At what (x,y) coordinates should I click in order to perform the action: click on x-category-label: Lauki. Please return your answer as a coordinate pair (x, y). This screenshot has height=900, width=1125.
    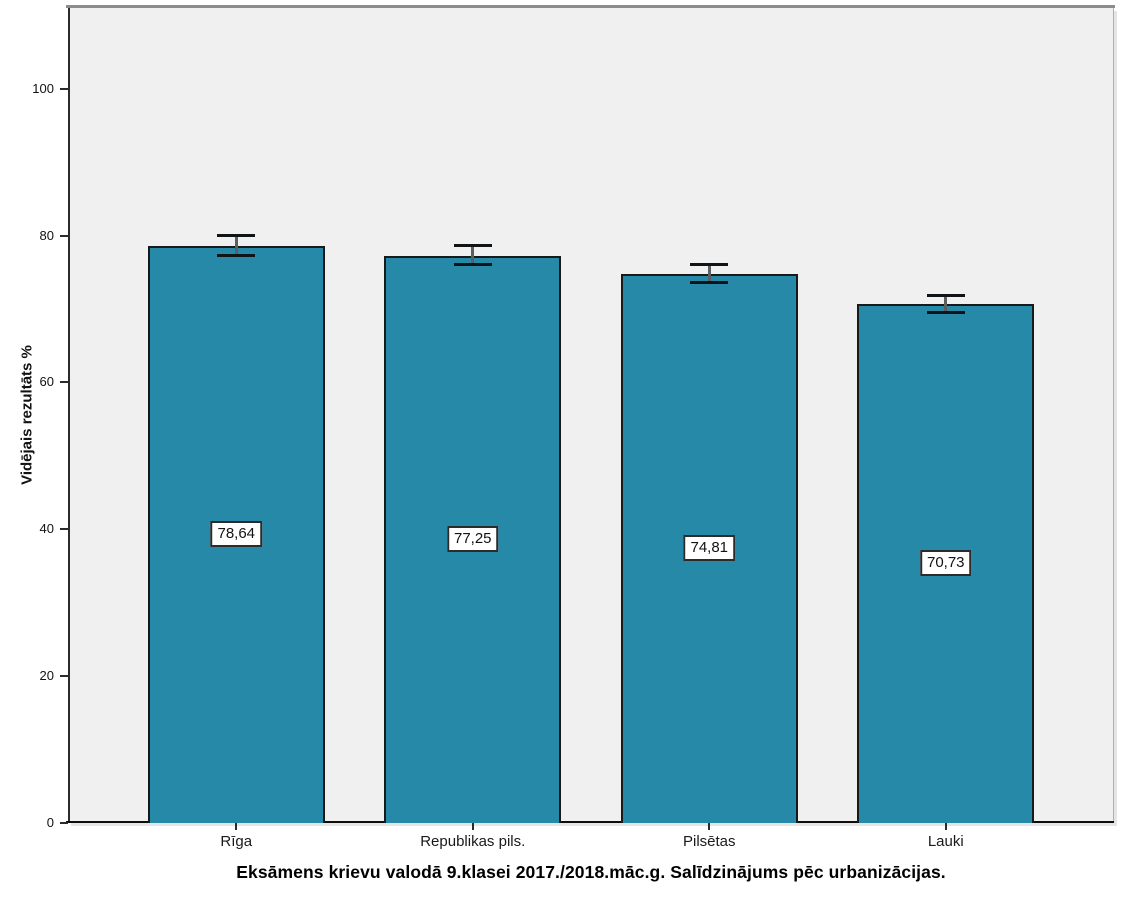
    Looking at the image, I should click on (945, 841).